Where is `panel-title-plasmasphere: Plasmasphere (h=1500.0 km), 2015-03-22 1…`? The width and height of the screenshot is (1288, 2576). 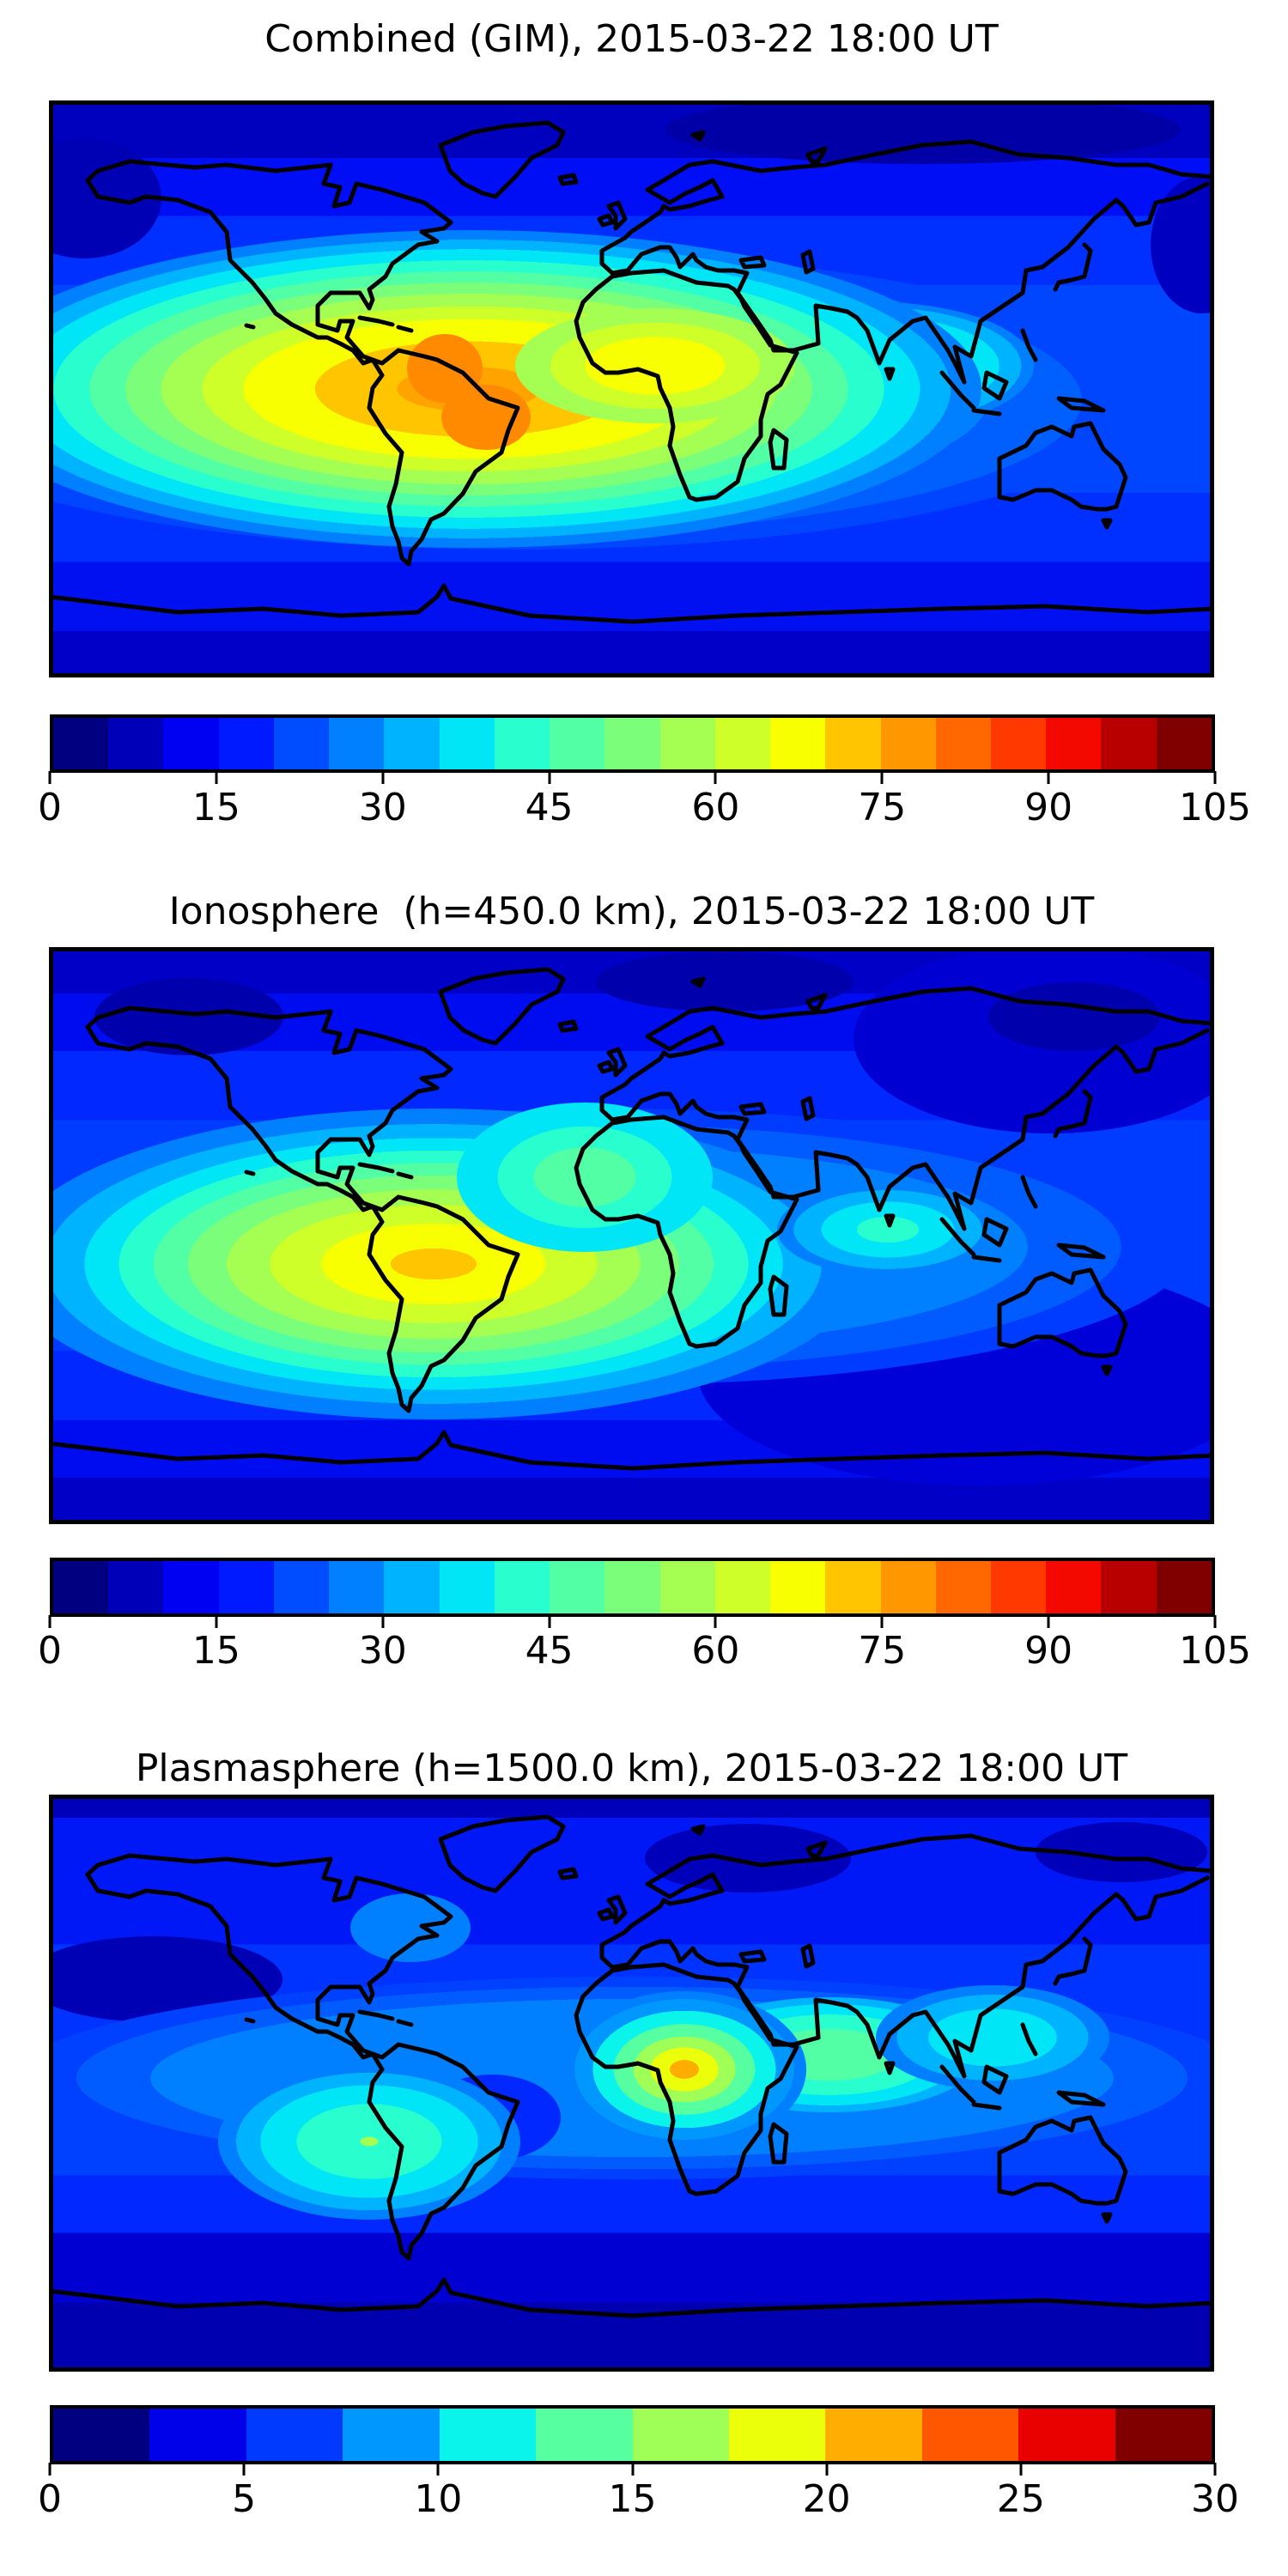
panel-title-plasmasphere: Plasmasphere (h=1500.0 km), 2015-03-22 1… is located at coordinates (631, 1769).